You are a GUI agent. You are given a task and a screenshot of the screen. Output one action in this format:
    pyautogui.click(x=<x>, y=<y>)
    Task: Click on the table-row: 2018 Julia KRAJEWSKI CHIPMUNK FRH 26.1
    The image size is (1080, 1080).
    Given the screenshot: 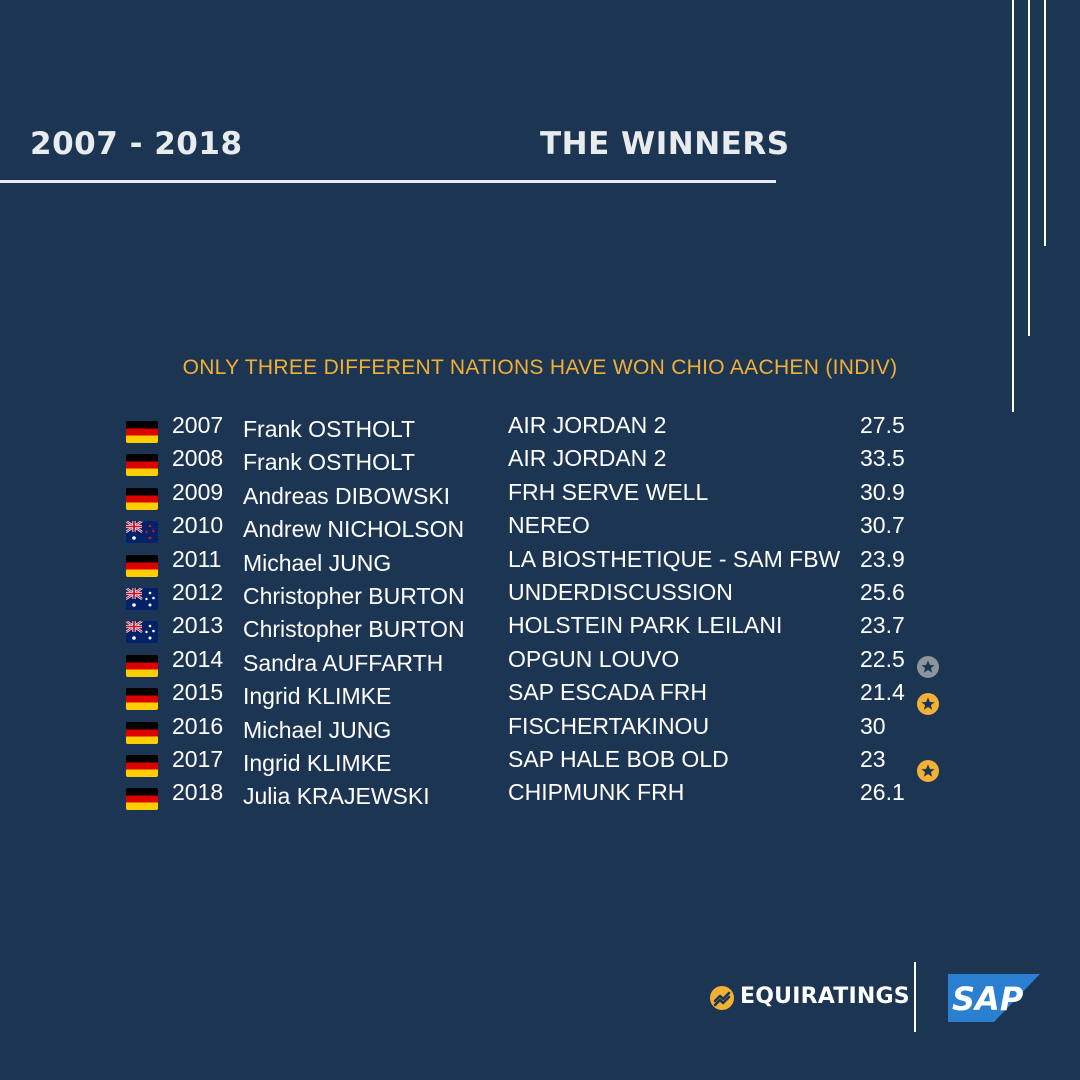 What is the action you would take?
    pyautogui.click(x=540, y=794)
    